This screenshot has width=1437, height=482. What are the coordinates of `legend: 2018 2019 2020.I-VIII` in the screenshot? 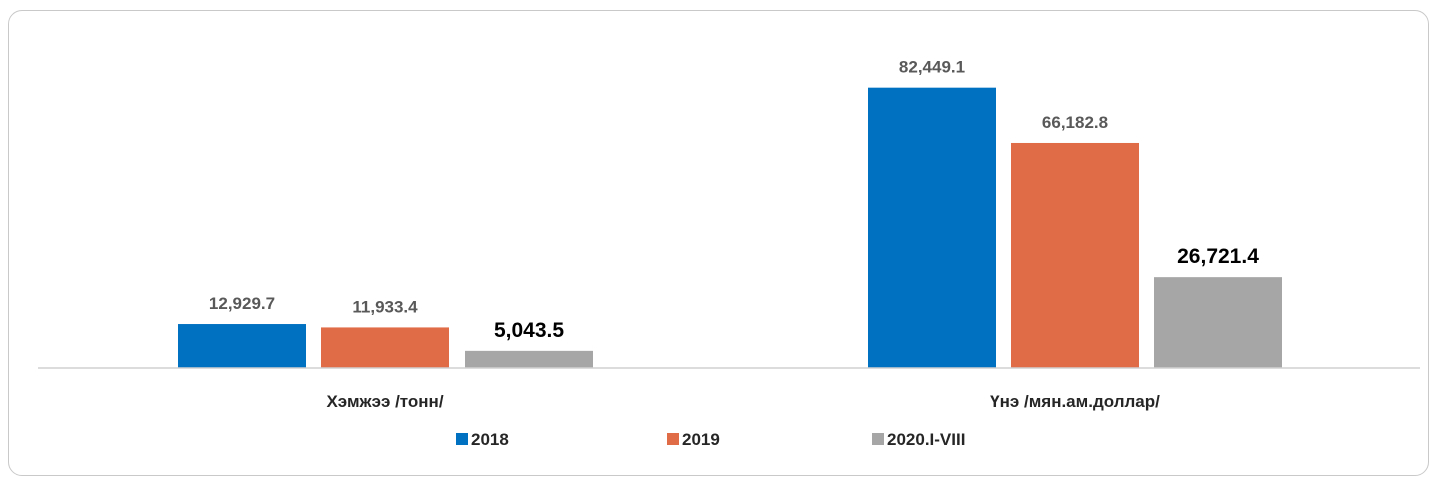 It's located at (710, 439).